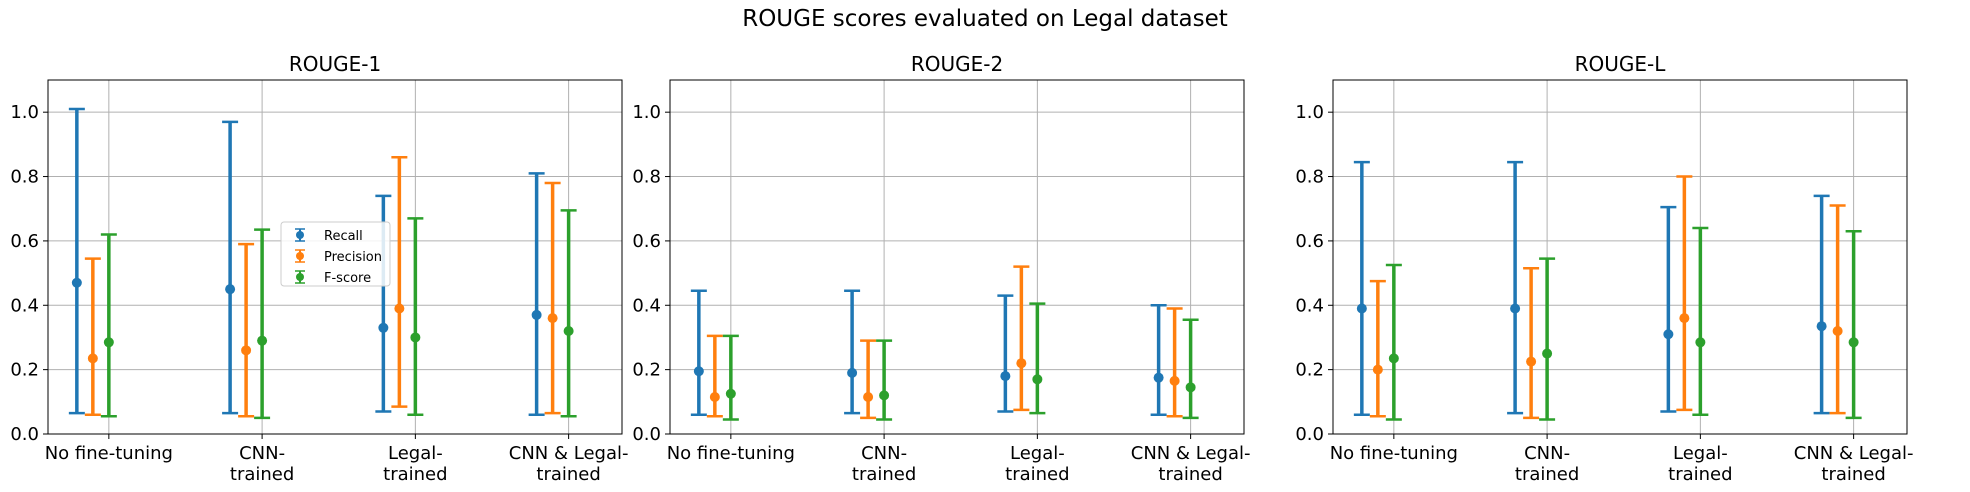 Image resolution: width=1970 pixels, height=492 pixels. What do you see at coordinates (347, 278) in the screenshot?
I see `legend-label-f-score: F-score` at bounding box center [347, 278].